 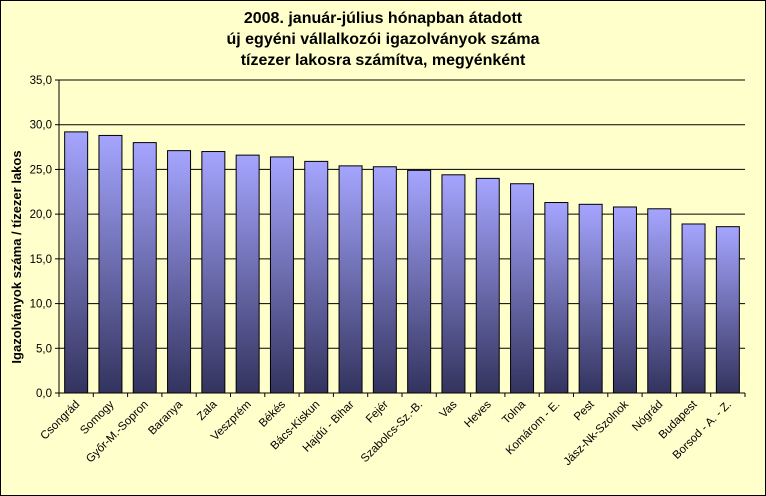 I want to click on x-tick-label: Borsod - A. - Z., so click(x=702, y=430).